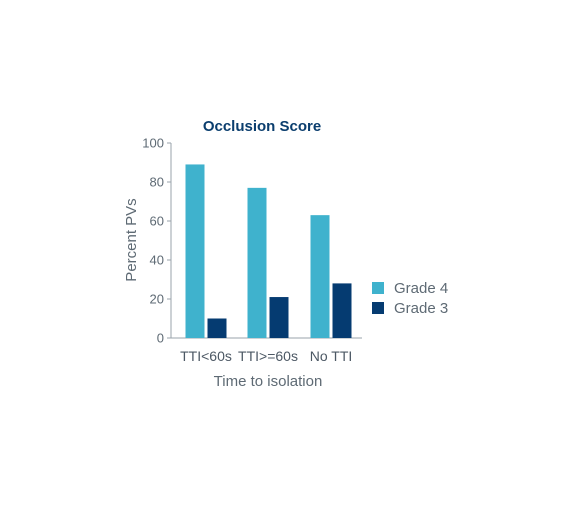 This screenshot has width=578, height=507. I want to click on y-tick-label: 0, so click(160, 338).